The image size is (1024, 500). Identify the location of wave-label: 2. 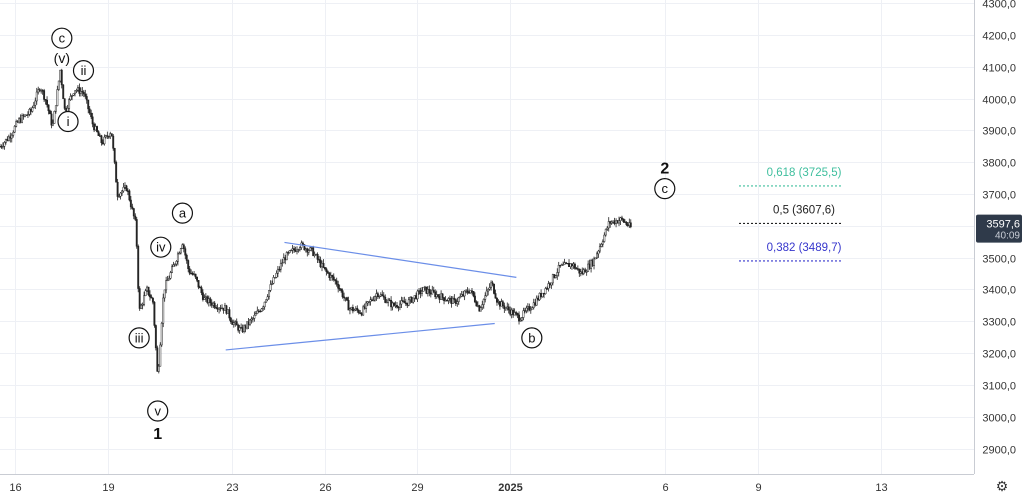
(664, 169).